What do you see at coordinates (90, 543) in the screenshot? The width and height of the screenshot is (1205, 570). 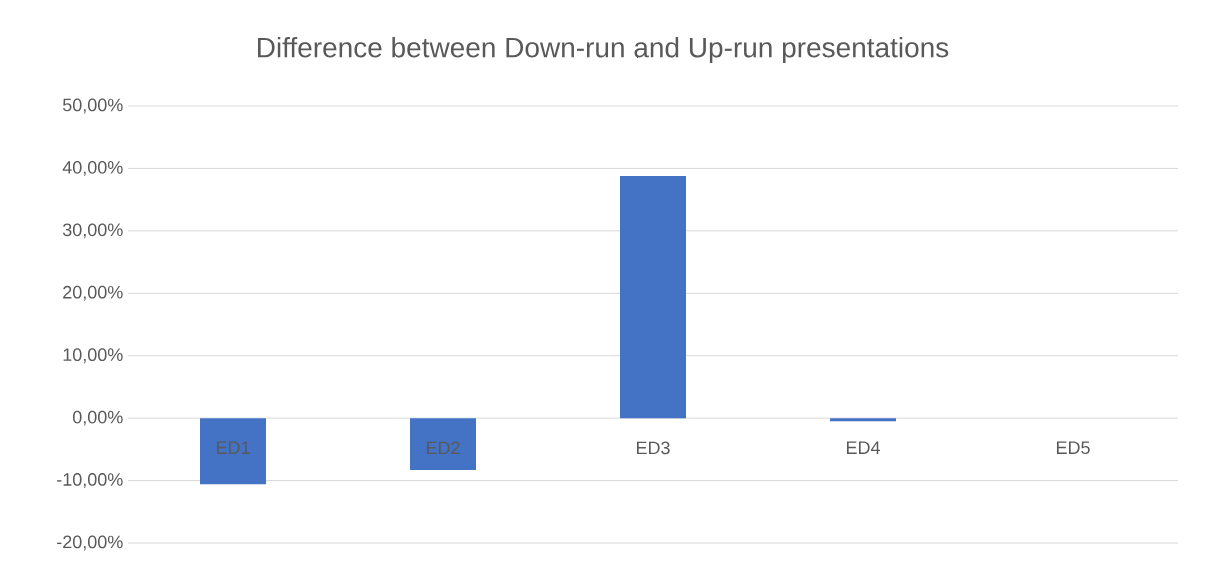 I see `y-tick-label: -20,00%` at bounding box center [90, 543].